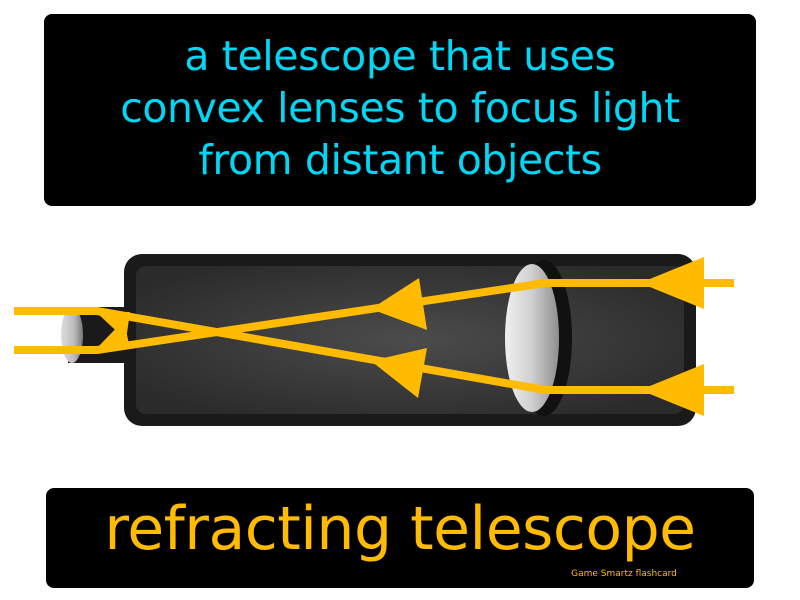  I want to click on term-title: refracting telescope, so click(400, 529).